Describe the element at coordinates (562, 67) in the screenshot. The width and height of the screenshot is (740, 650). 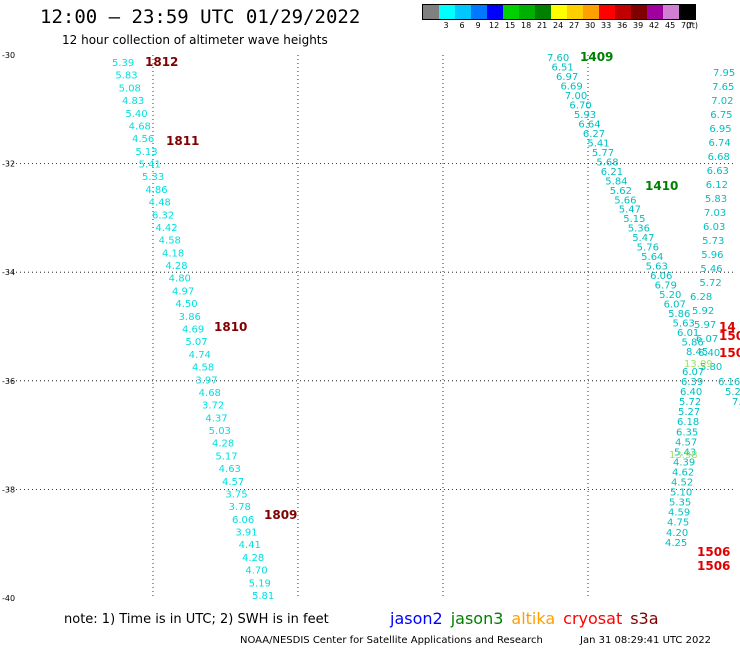
I see `wave-height-label: 6.51` at that location.